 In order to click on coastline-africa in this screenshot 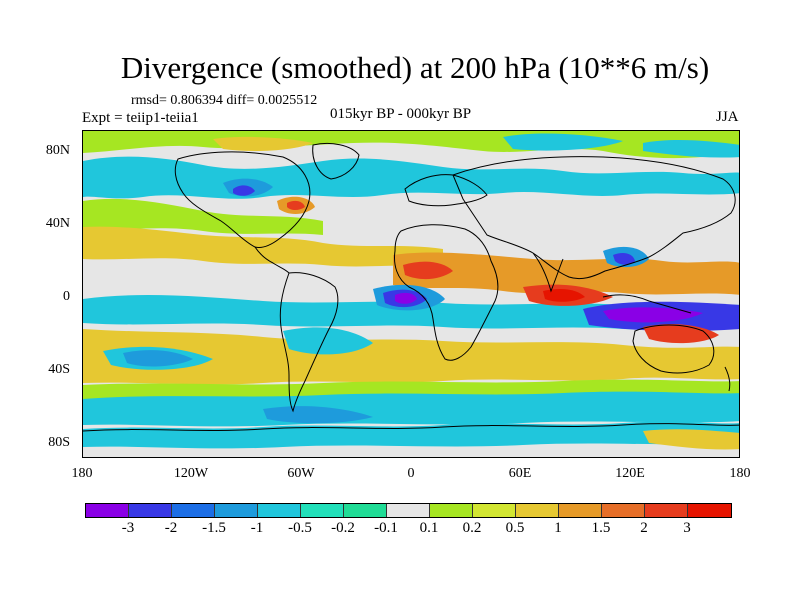, I will do `click(446, 292)`.